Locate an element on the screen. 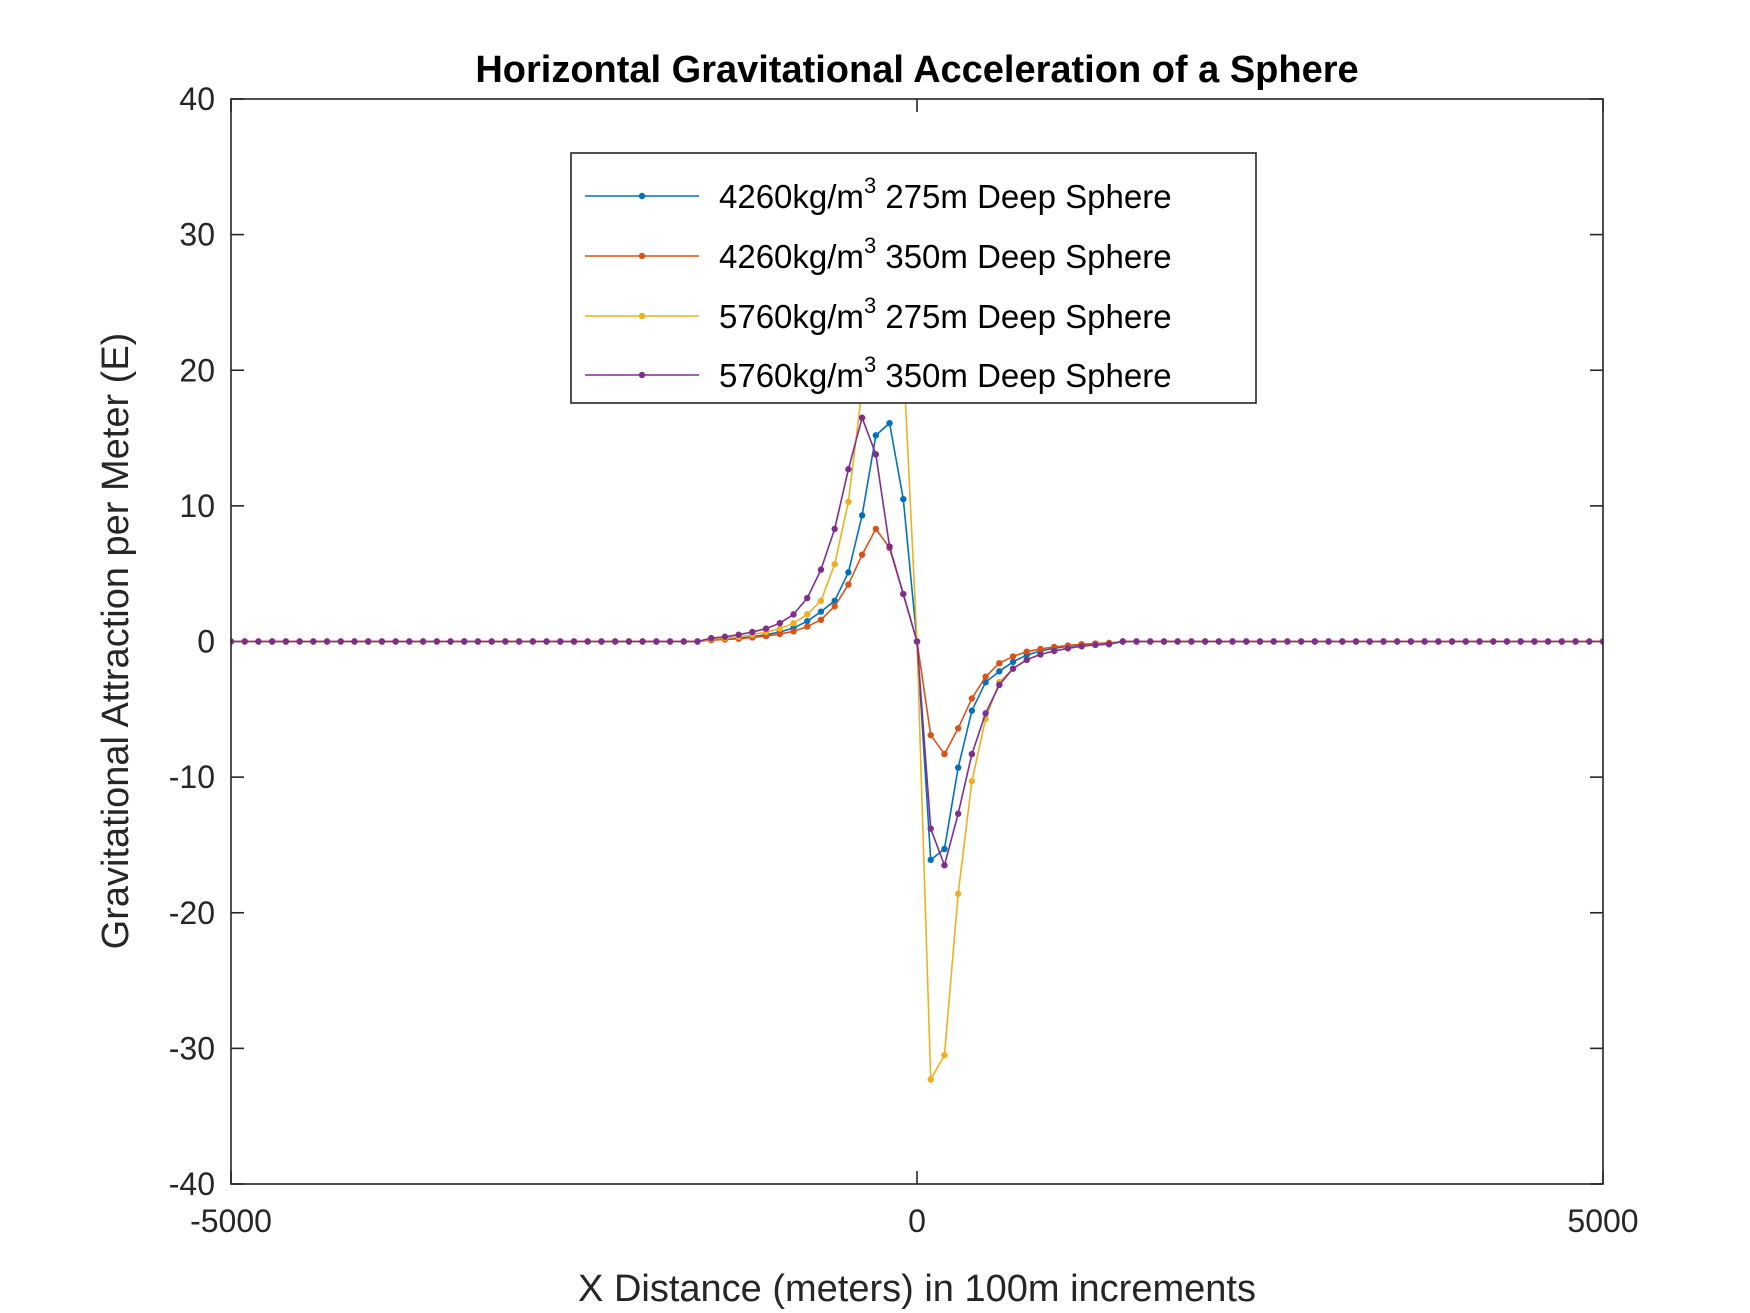 This screenshot has height=1313, width=1750. legend-item-2: 4260kg/m3 350m Deep Sphere is located at coordinates (878, 254).